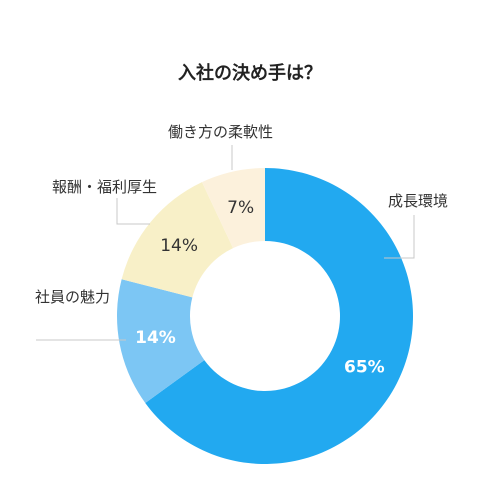 The image size is (500, 500). What do you see at coordinates (72, 297) in the screenshot?
I see `category-label-2: 社員の魅力` at bounding box center [72, 297].